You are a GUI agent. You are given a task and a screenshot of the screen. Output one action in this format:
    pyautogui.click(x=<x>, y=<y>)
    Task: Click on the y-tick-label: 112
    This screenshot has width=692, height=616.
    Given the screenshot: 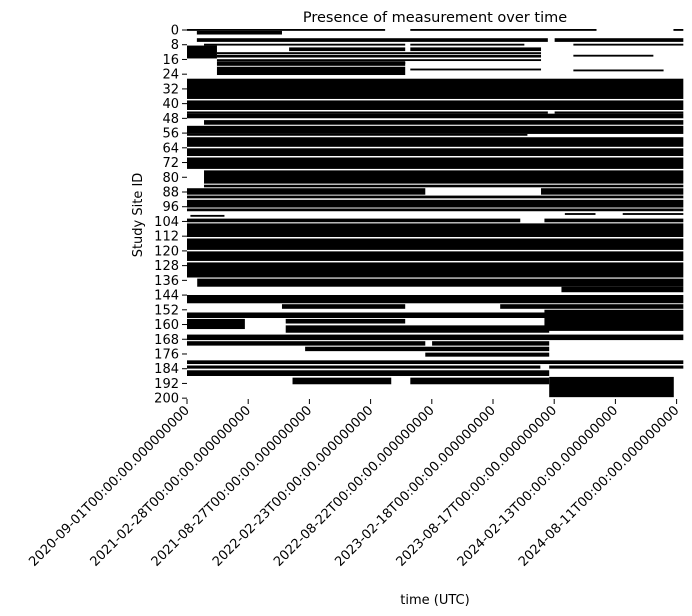 What is the action you would take?
    pyautogui.click(x=166, y=237)
    